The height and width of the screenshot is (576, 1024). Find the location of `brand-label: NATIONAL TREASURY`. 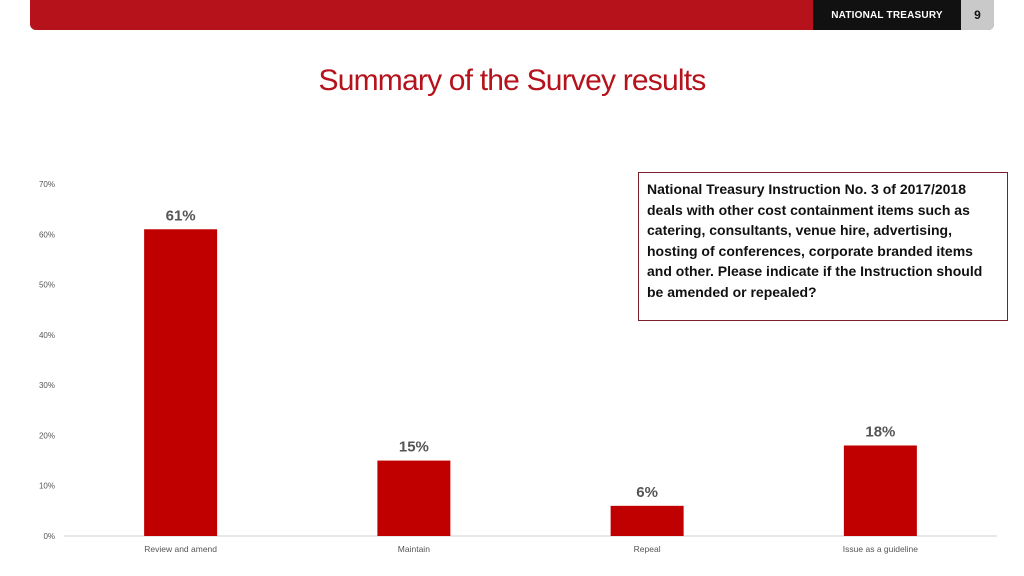

brand-label: NATIONAL TREASURY is located at coordinates (887, 15).